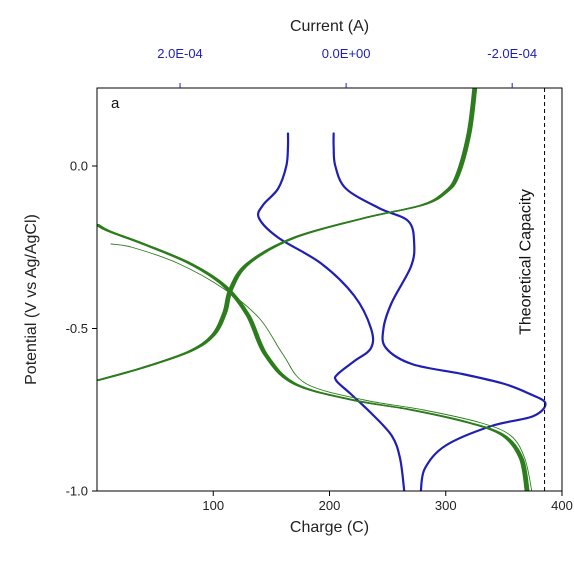 The height and width of the screenshot is (562, 574). I want to click on top-axis-title: Current (A), so click(329, 26).